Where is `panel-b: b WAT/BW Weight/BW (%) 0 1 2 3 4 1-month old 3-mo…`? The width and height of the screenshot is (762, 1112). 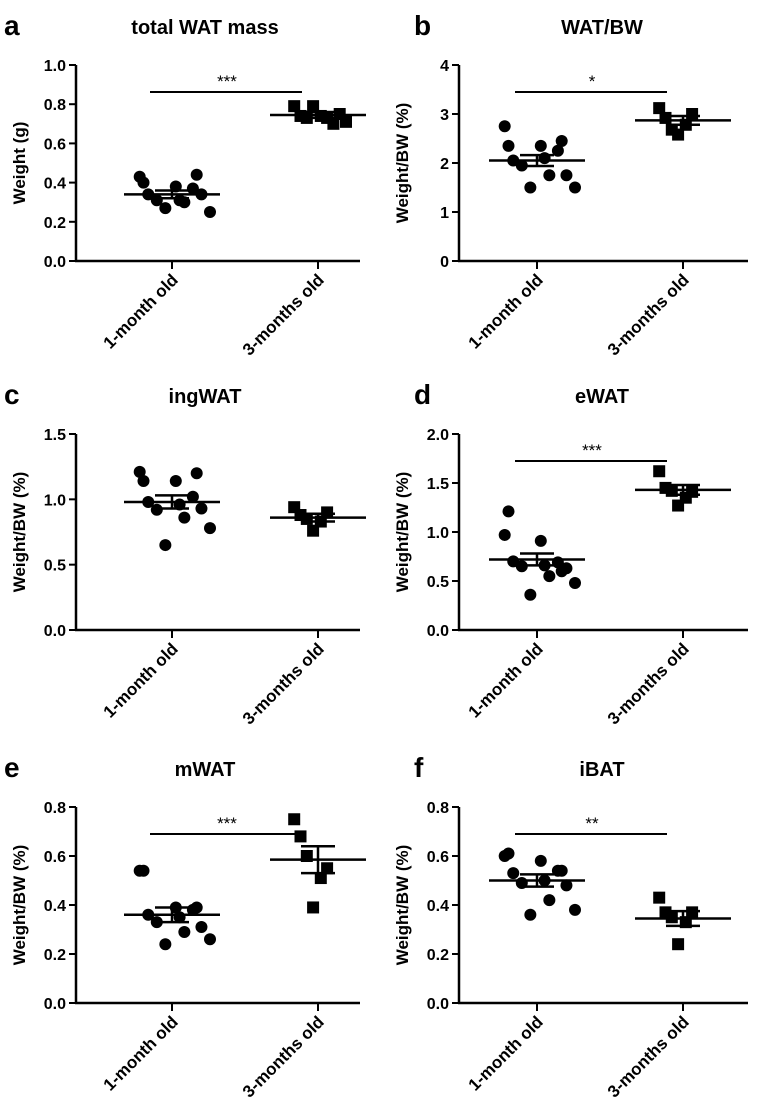 panel-b: b WAT/BW Weight/BW (%) 0 1 2 3 4 1-month old 3-mo… is located at coordinates (570, 184).